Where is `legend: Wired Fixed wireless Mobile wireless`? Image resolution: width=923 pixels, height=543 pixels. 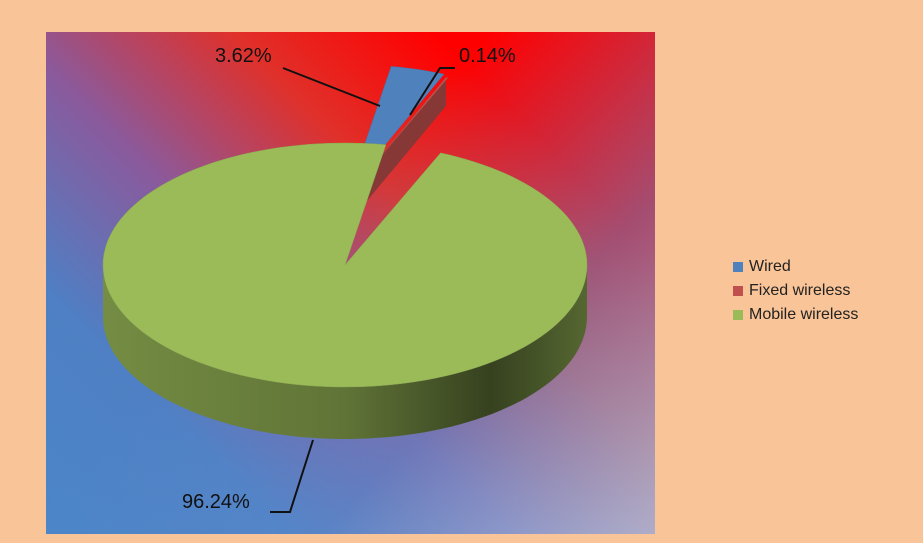 legend: Wired Fixed wireless Mobile wireless is located at coordinates (795, 291).